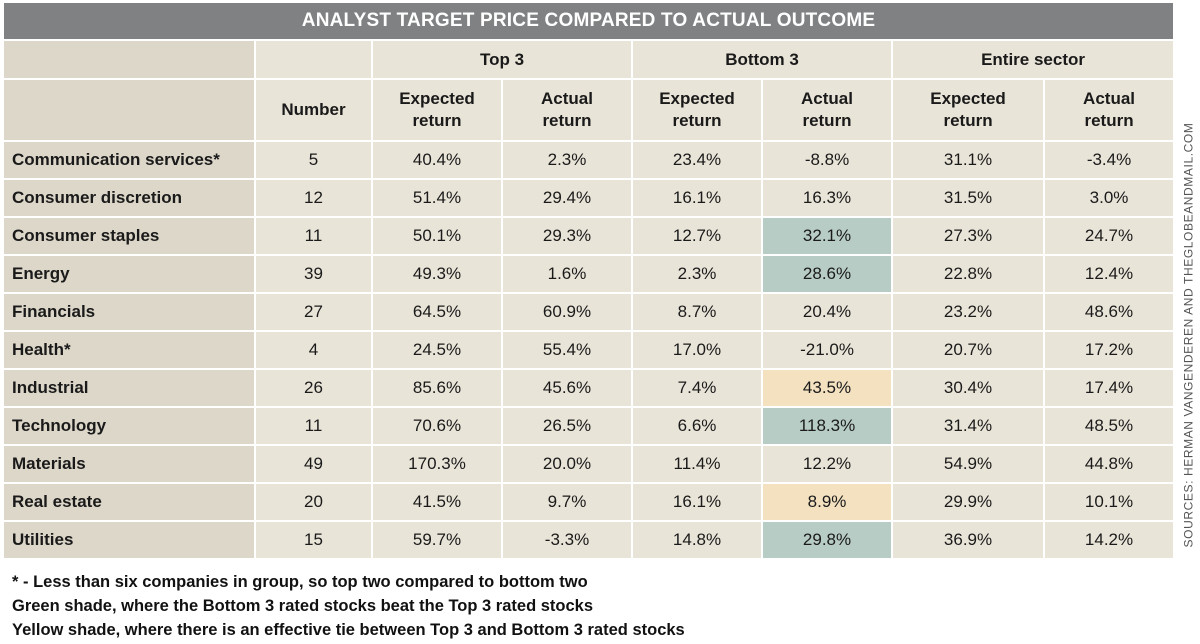  What do you see at coordinates (827, 236) in the screenshot?
I see `value-cell: 32.1%` at bounding box center [827, 236].